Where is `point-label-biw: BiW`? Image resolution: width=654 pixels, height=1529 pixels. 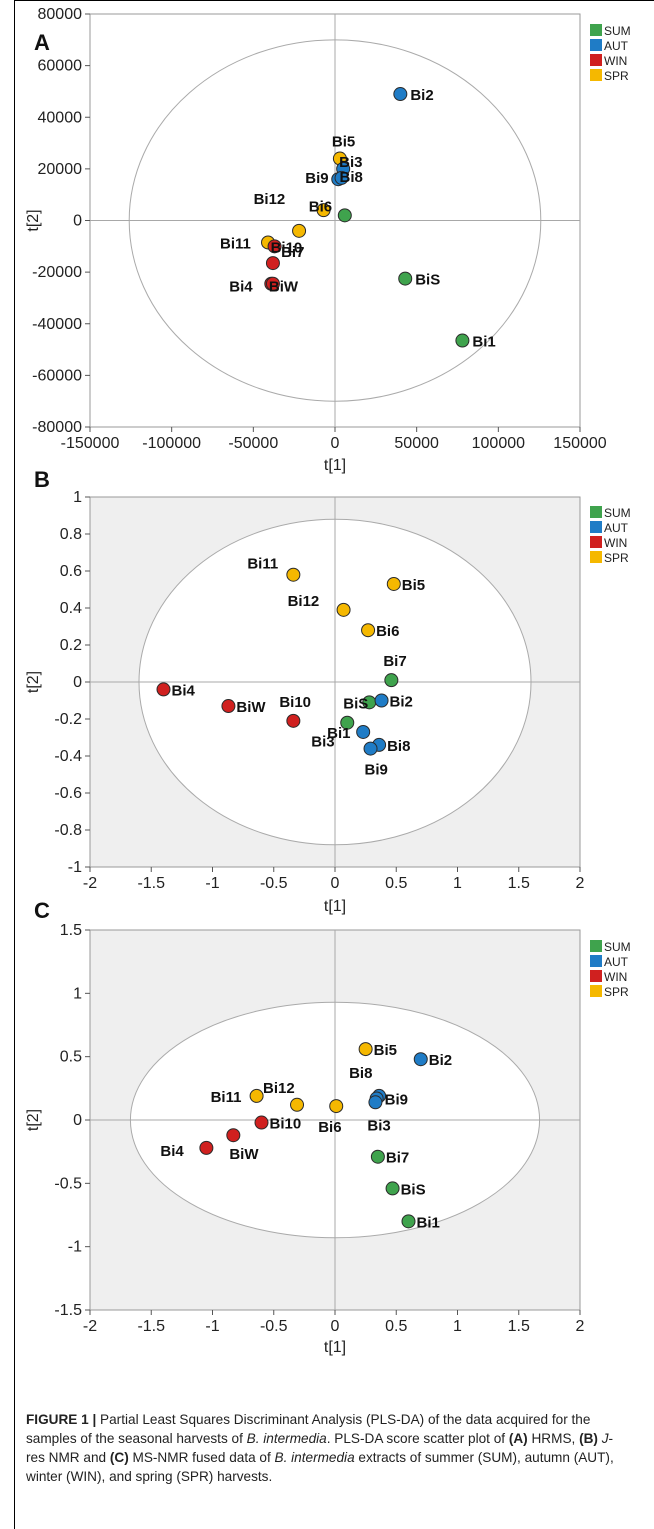 point-label-biw: BiW is located at coordinates (251, 707).